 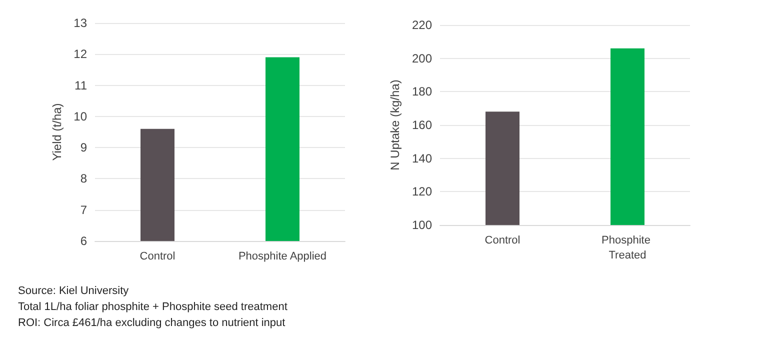 What do you see at coordinates (422, 225) in the screenshot?
I see `y-tick-label: 100` at bounding box center [422, 225].